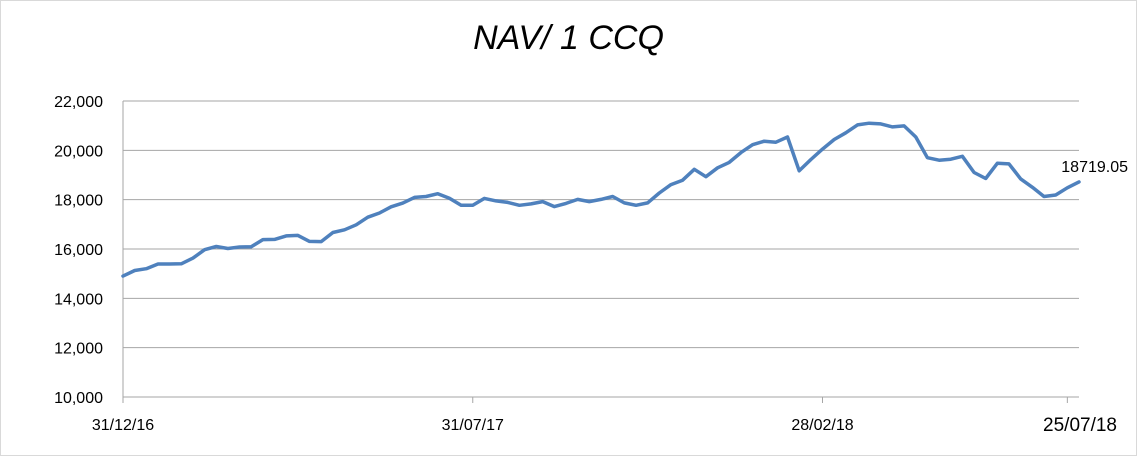  Describe the element at coordinates (78, 299) in the screenshot. I see `y-tick-label: 14,000` at that location.